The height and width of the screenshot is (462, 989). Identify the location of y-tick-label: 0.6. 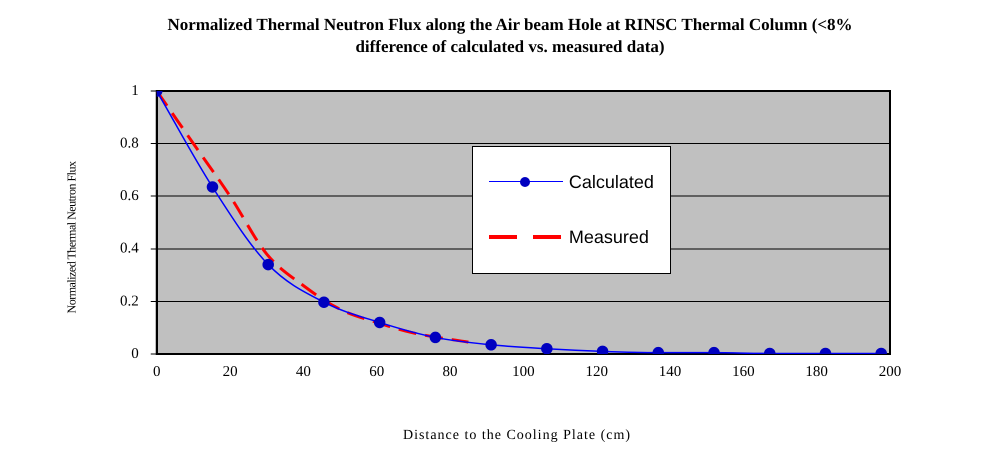
(130, 196).